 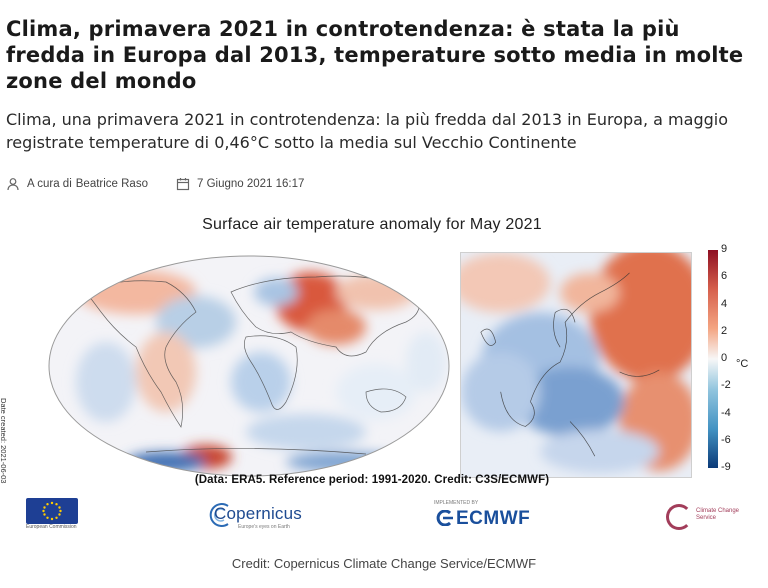 I want to click on author-prefix: A cura di, so click(x=49, y=184).